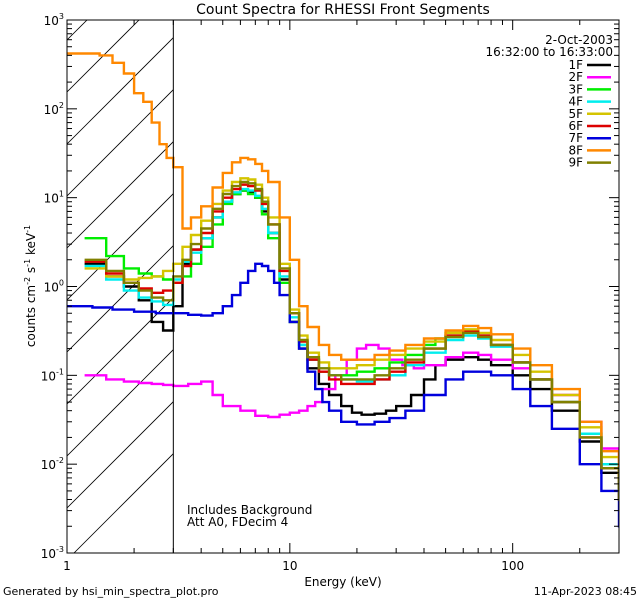  I want to click on svg-text: counts cm-2 s-1 keV-1, so click(30, 286).